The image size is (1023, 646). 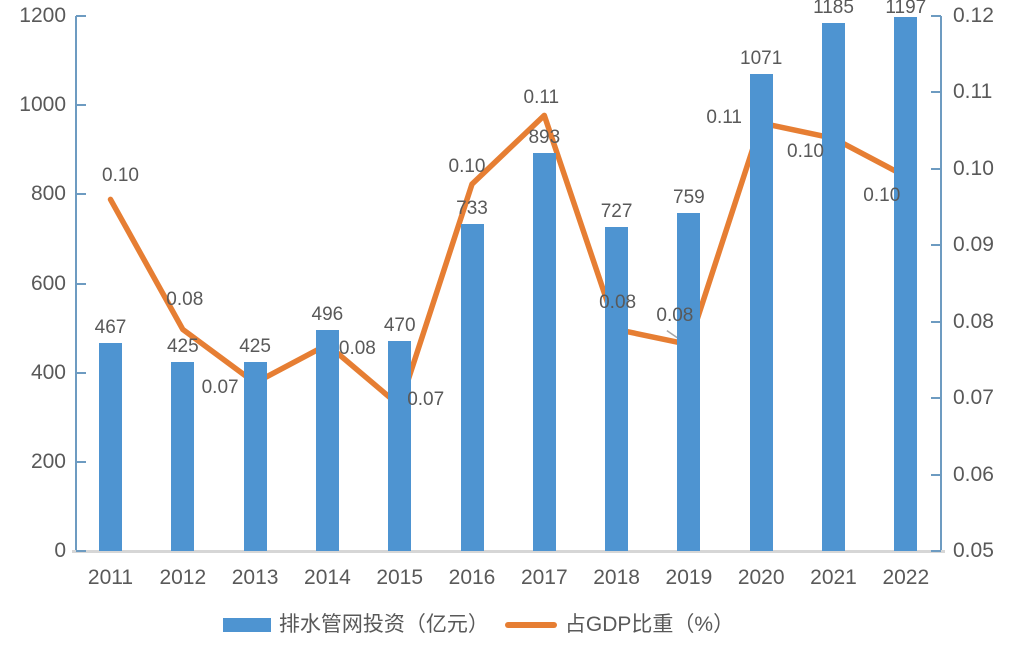 What do you see at coordinates (906, 9) in the screenshot?
I see `bar-value-label: 1197` at bounding box center [906, 9].